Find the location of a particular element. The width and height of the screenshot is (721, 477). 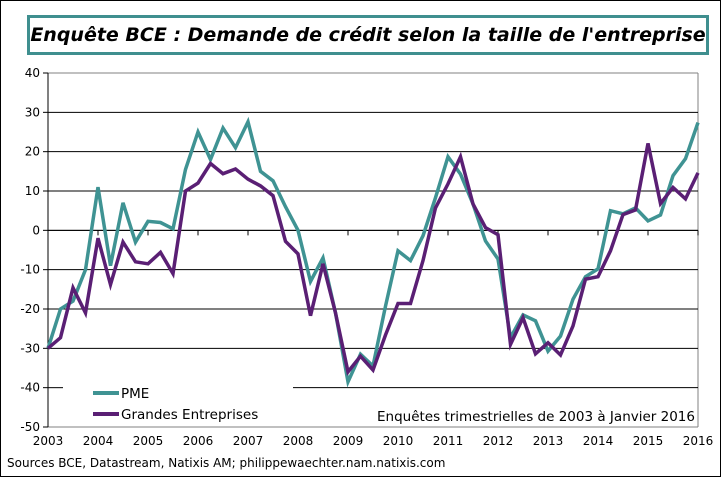

y-tick-label: 30 is located at coordinates (32, 112).